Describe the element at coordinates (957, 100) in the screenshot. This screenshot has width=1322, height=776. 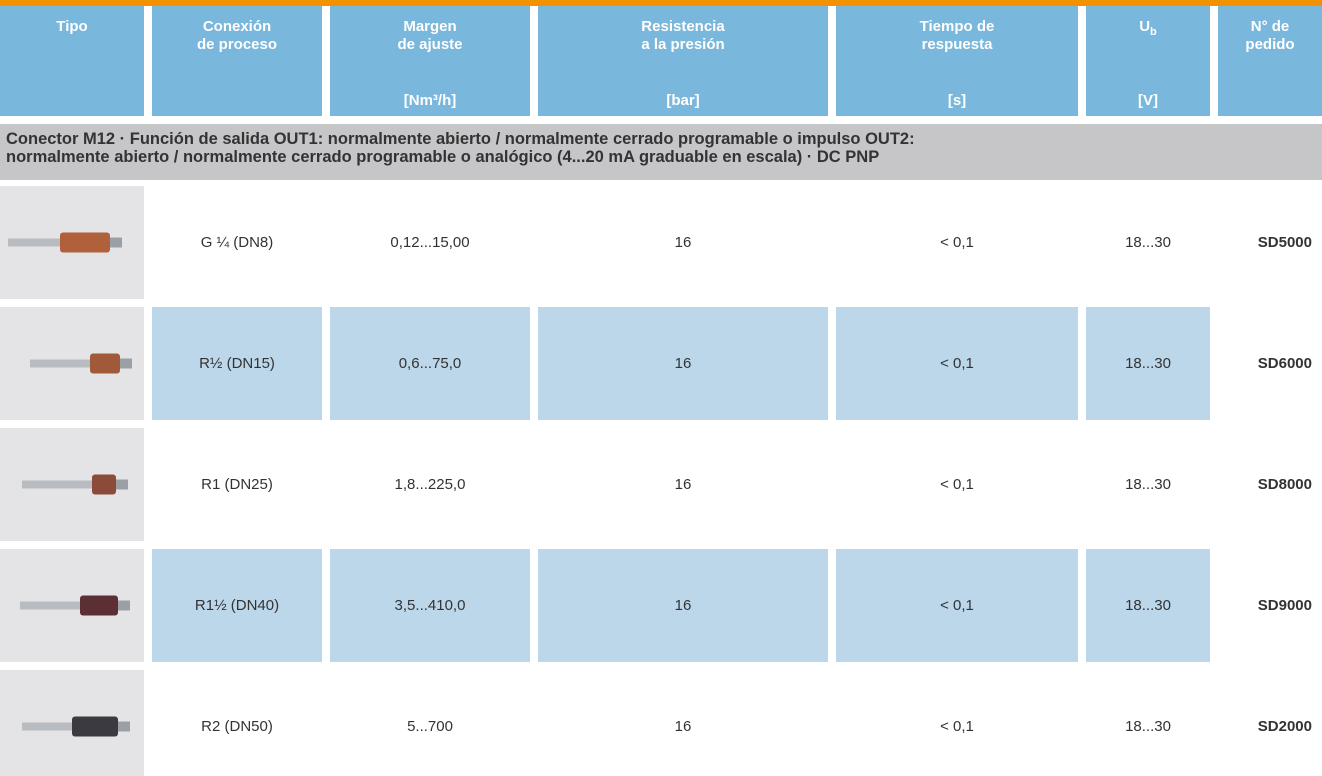
I see `header-unit: [s]` at that location.